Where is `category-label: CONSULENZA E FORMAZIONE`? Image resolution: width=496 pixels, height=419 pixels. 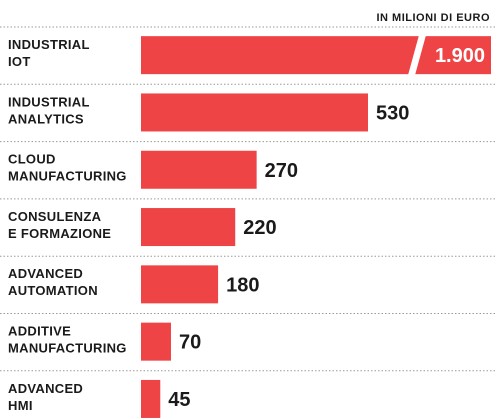
category-label: CONSULENZA E FORMAZIONE is located at coordinates (59, 225).